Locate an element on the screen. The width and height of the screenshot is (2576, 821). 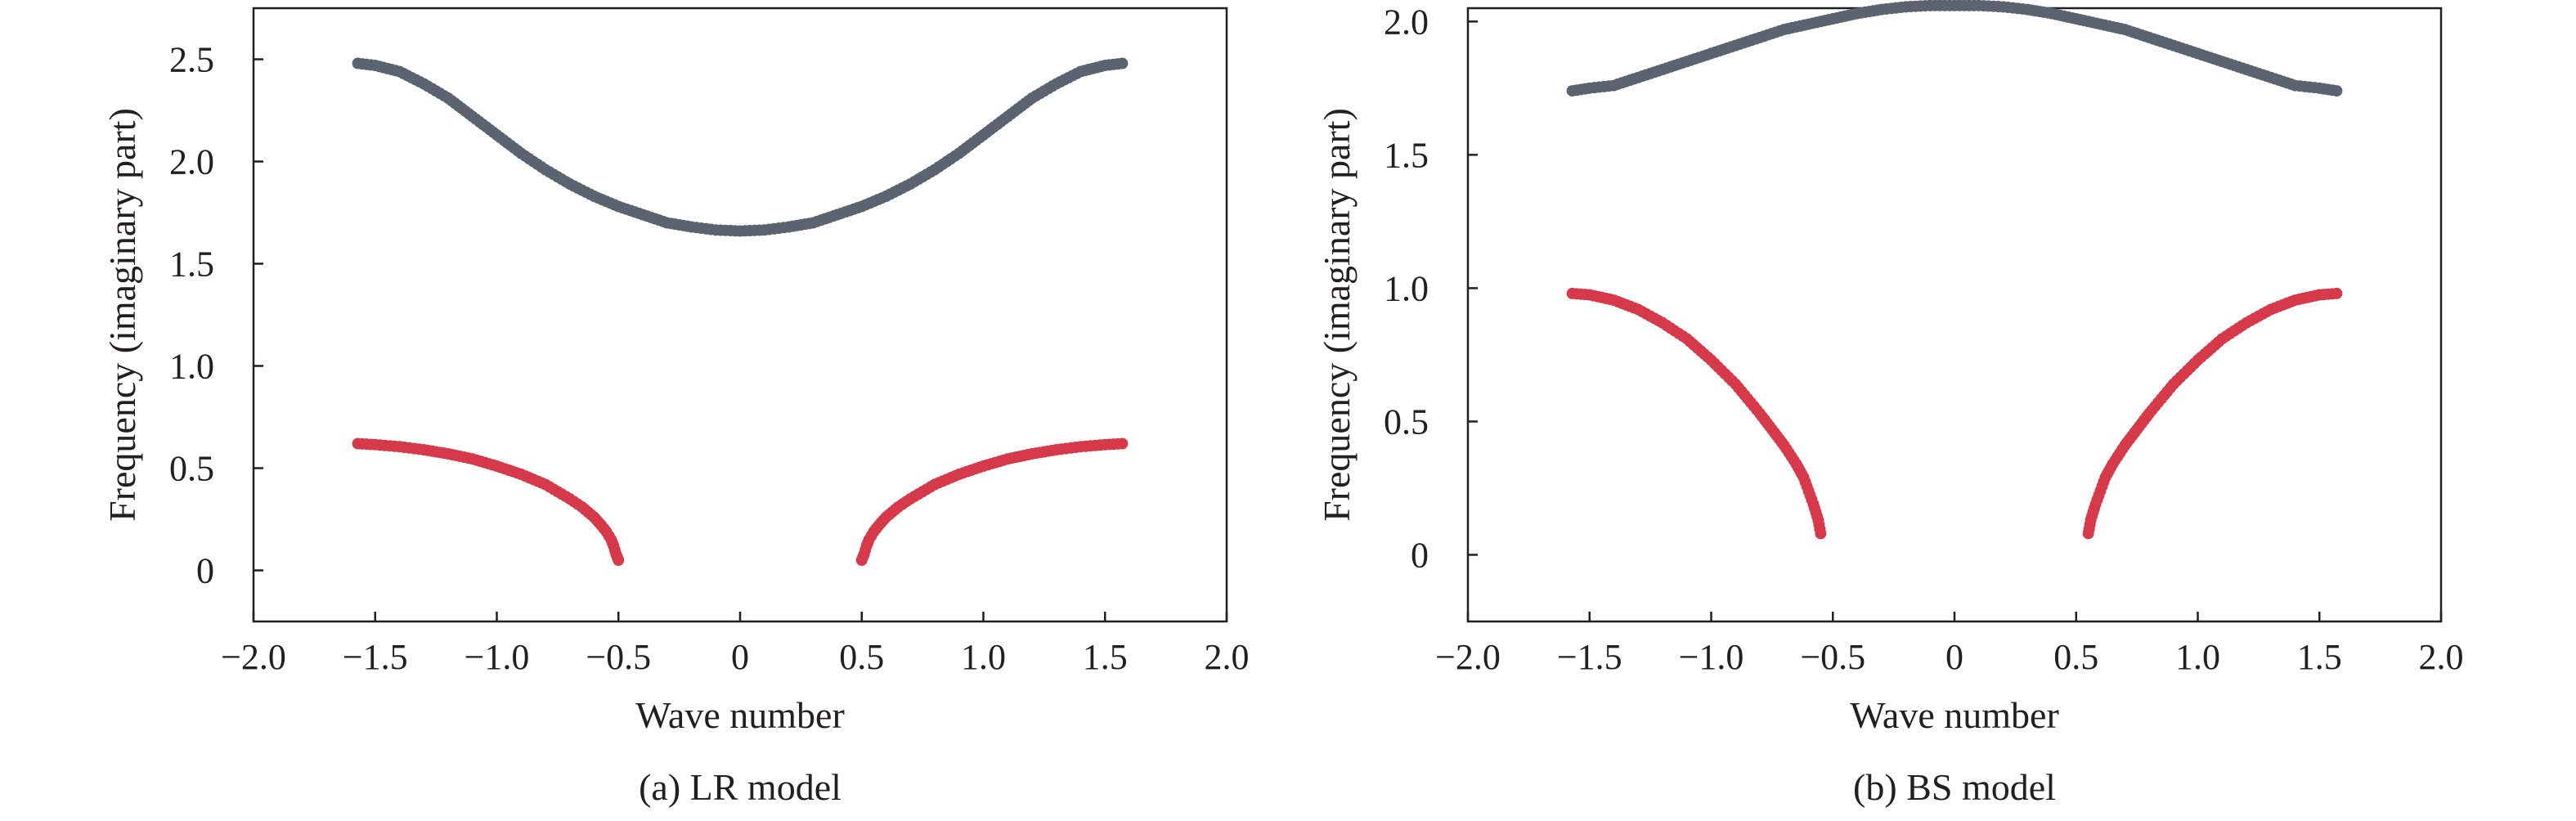
y-tick-label: 2.5 is located at coordinates (191, 60).